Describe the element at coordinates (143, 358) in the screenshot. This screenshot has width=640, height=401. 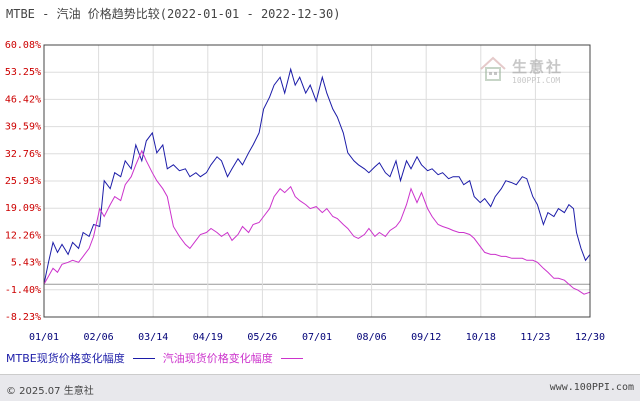
I see `legend-swatch-mtbe` at that location.